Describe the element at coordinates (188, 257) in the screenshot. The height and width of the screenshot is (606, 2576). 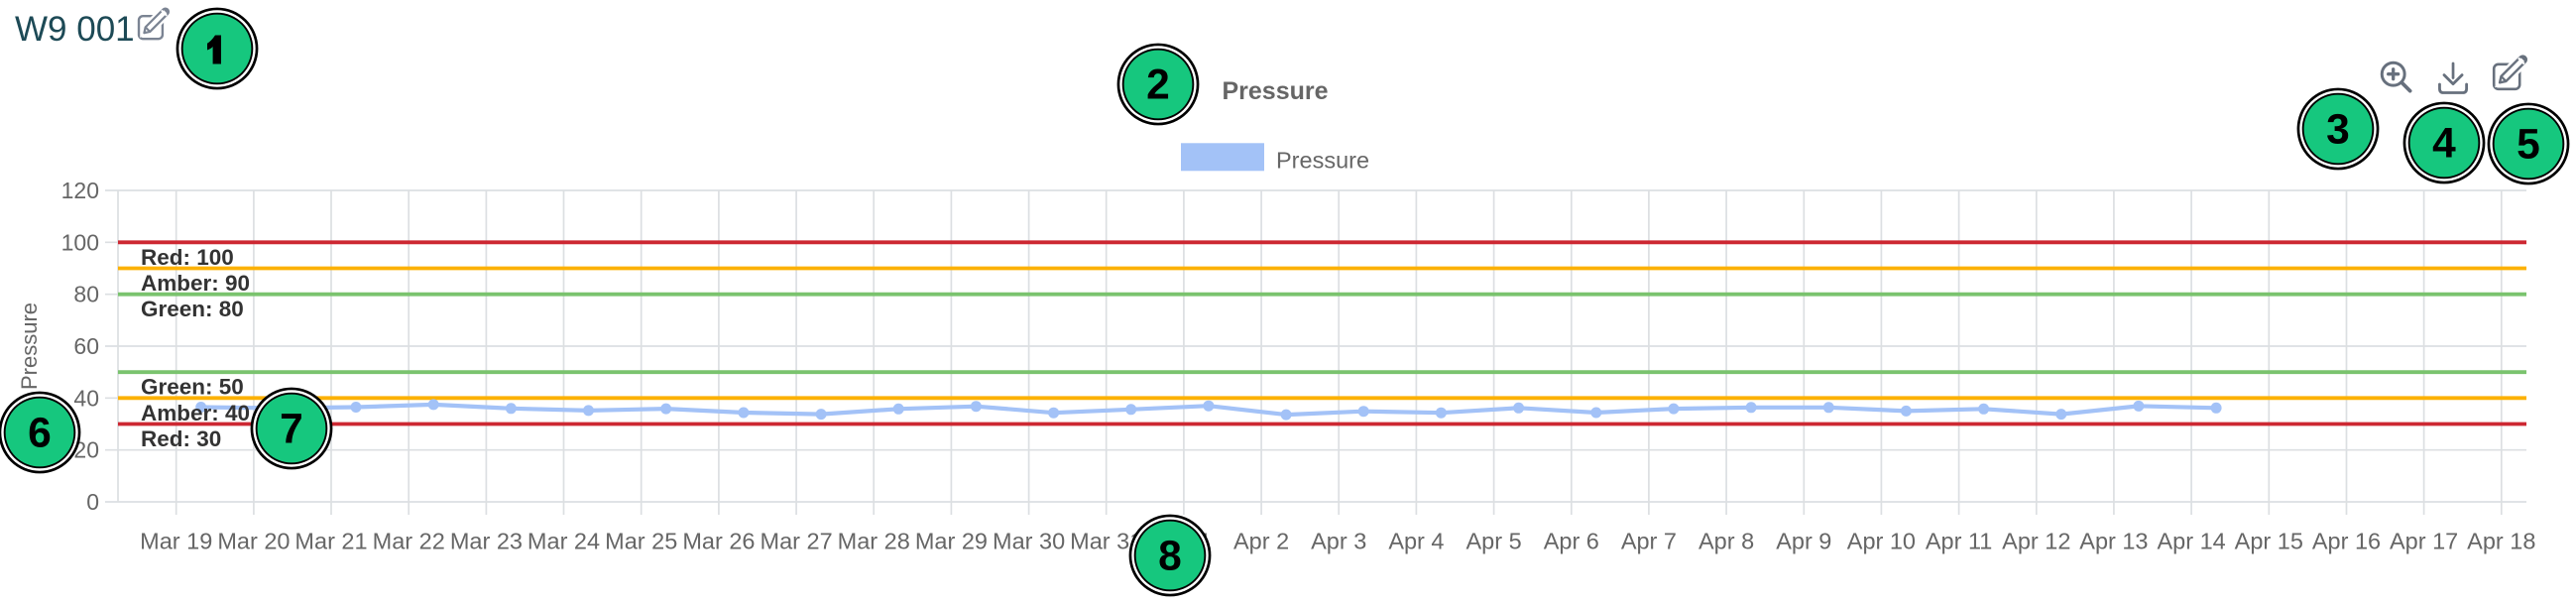
I see `svg-text: Red: 100` at that location.